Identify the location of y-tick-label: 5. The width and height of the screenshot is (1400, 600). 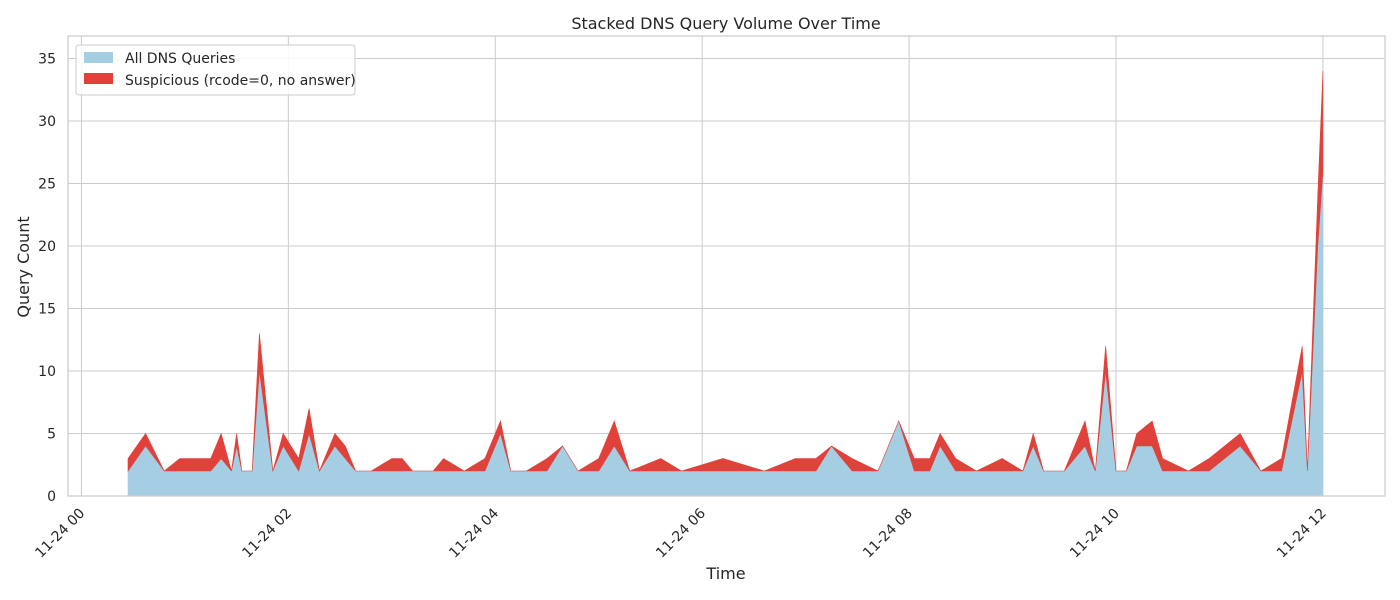
(51, 435).